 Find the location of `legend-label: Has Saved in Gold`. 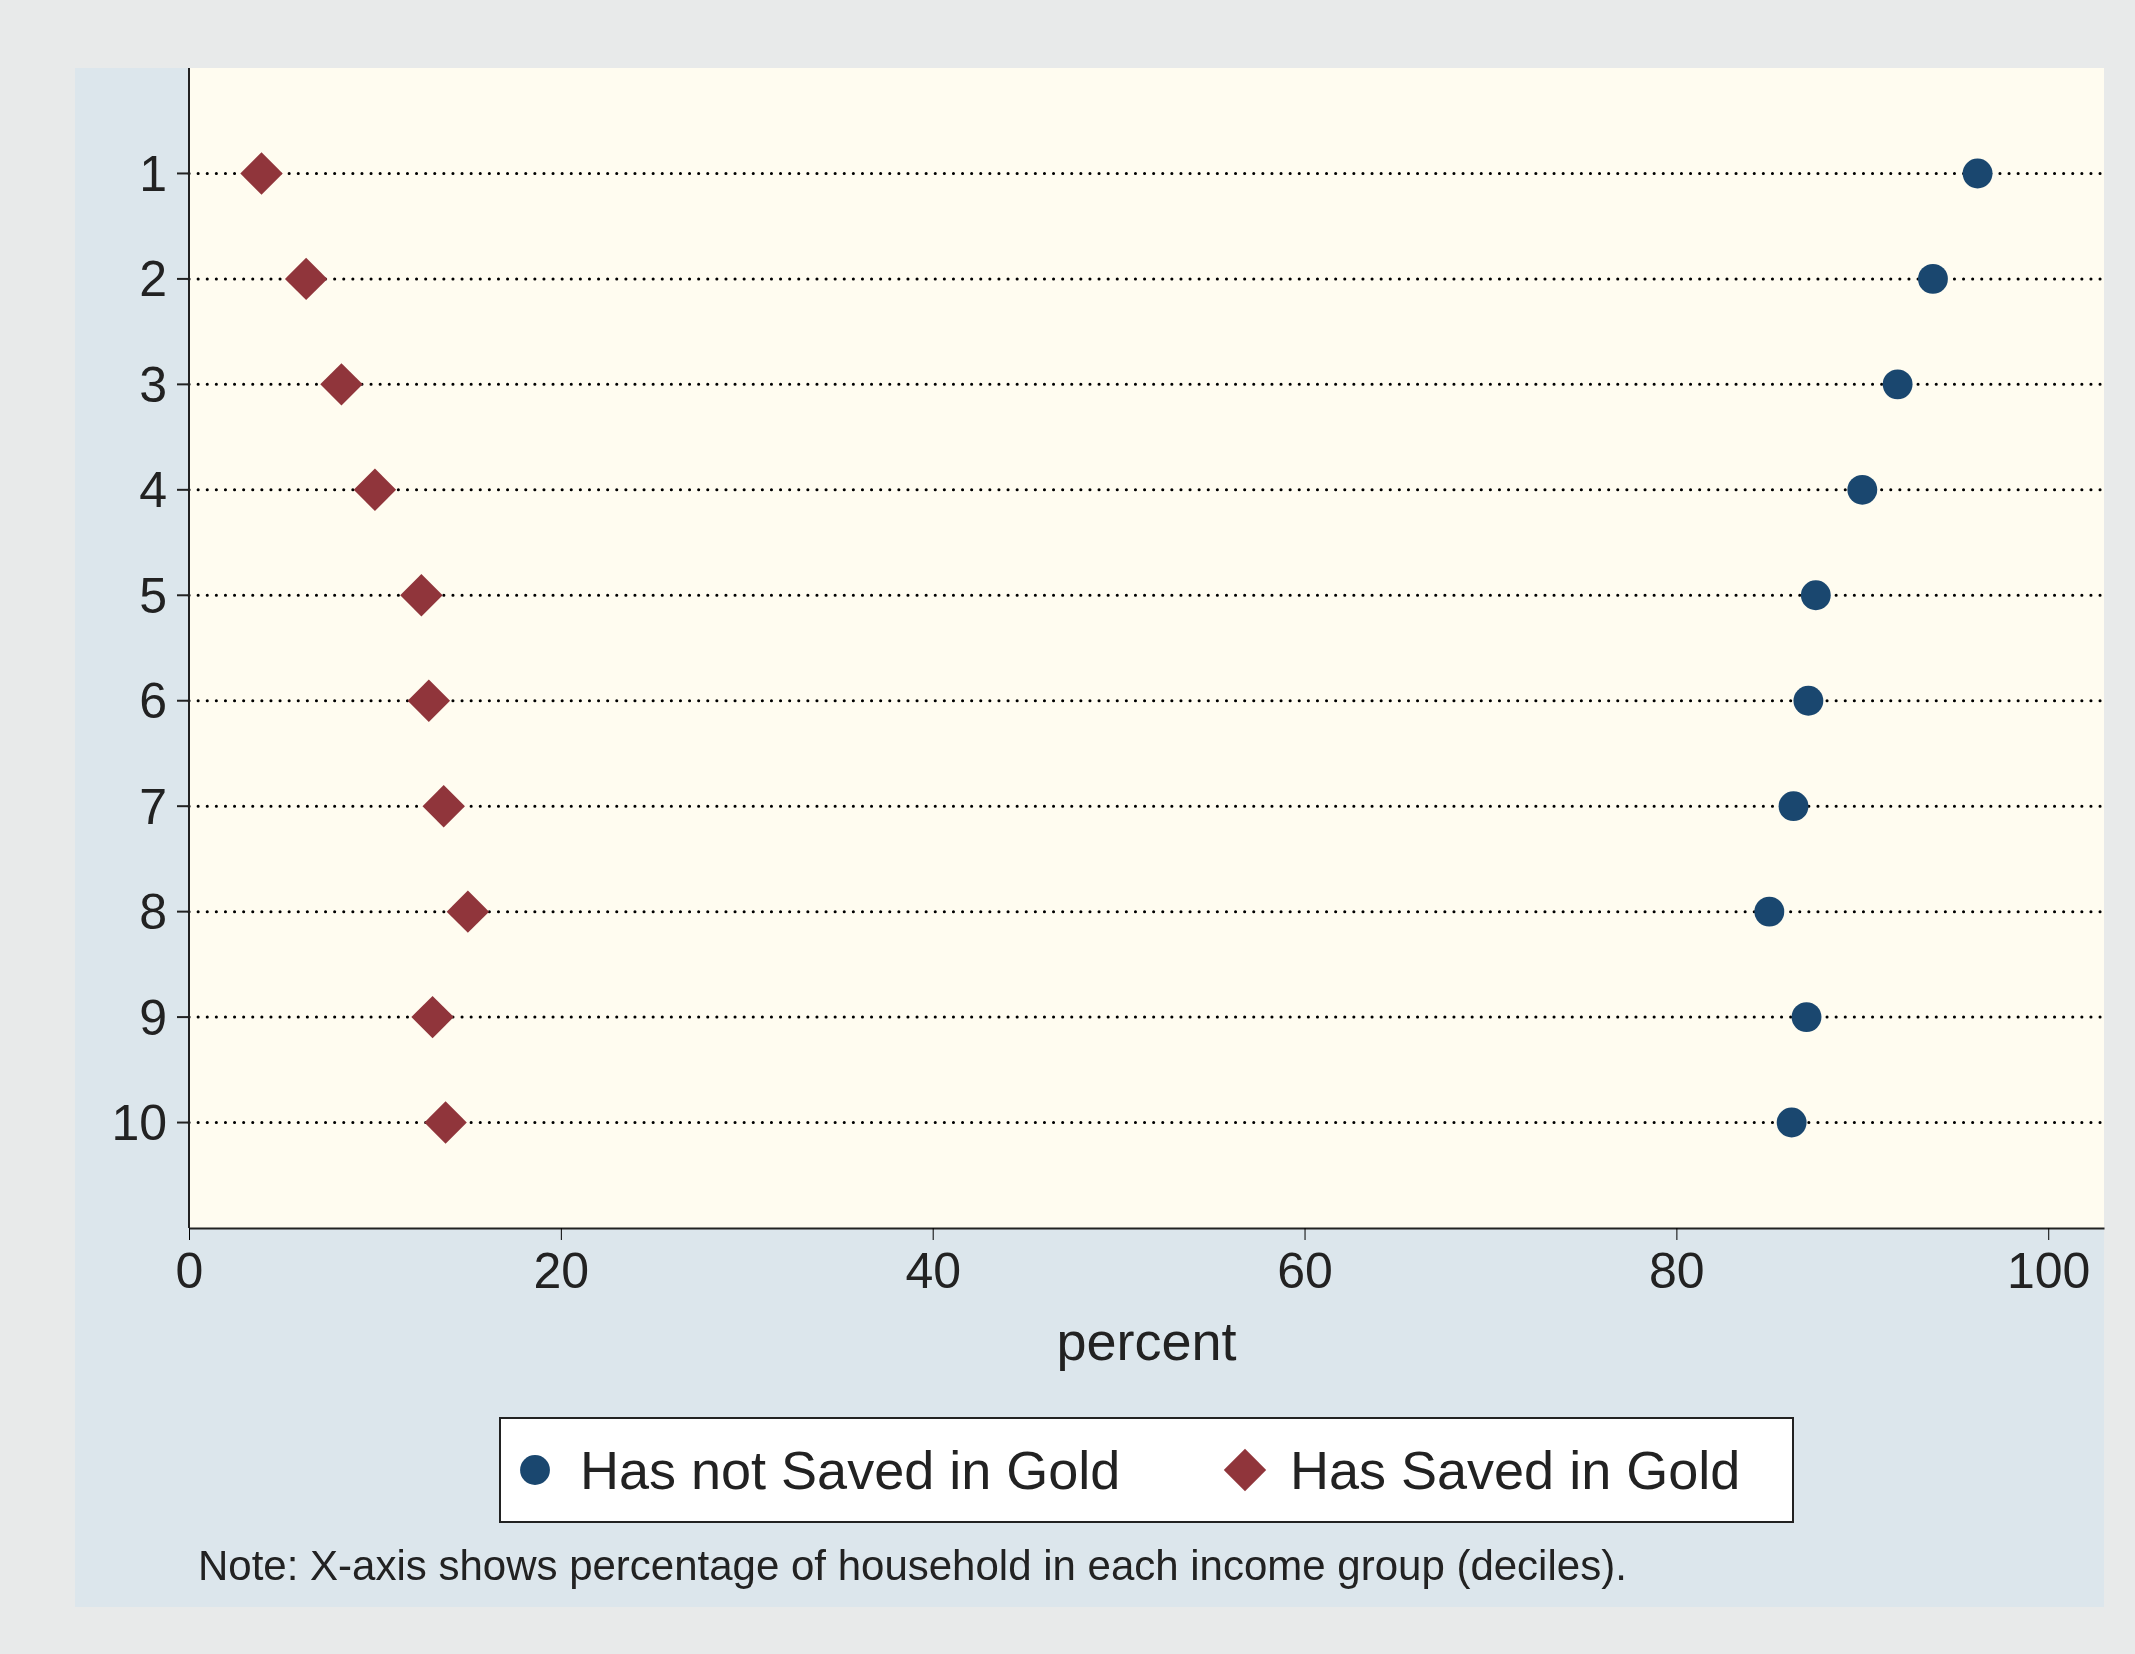

legend-label: Has Saved in Gold is located at coordinates (1515, 1469).